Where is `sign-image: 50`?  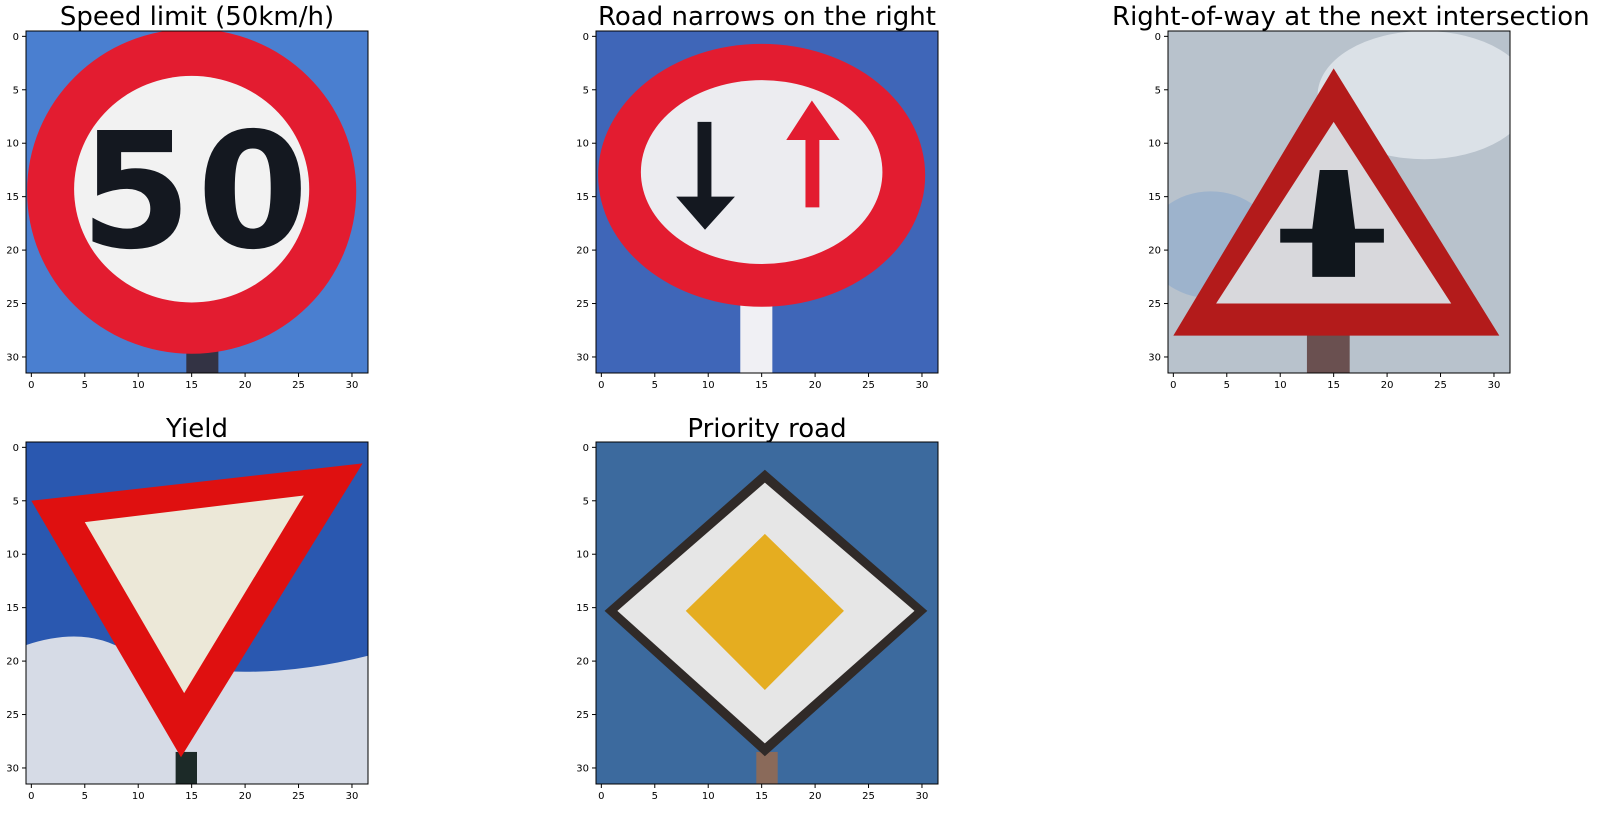 sign-image: 50 is located at coordinates (197, 202).